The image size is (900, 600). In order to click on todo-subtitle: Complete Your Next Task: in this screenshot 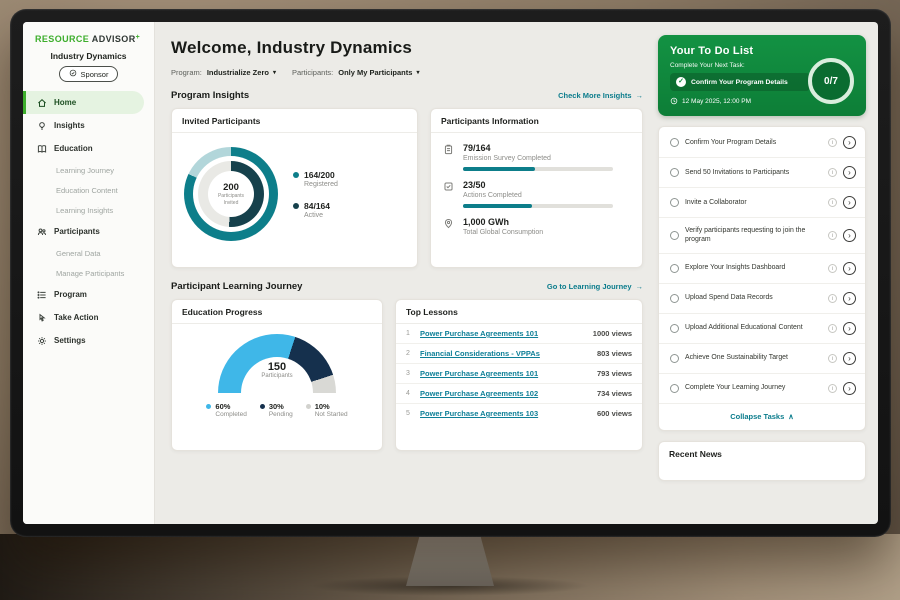, I will do `click(707, 65)`.